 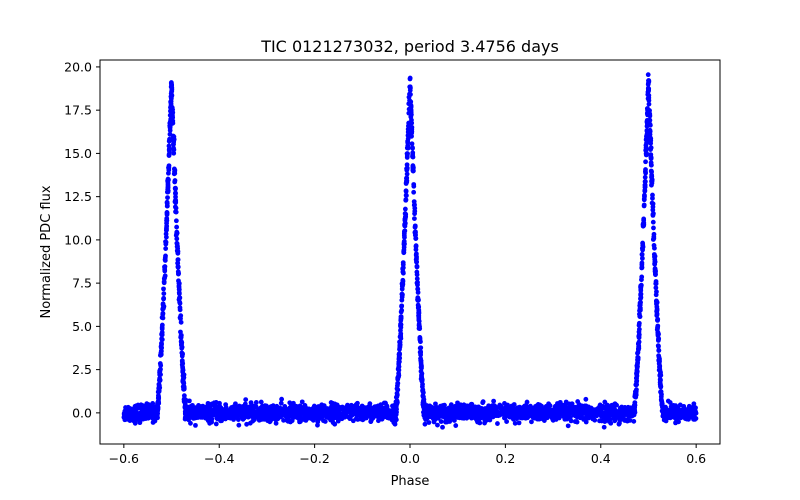 I want to click on y-tick-label: 0.0, so click(x=82, y=412).